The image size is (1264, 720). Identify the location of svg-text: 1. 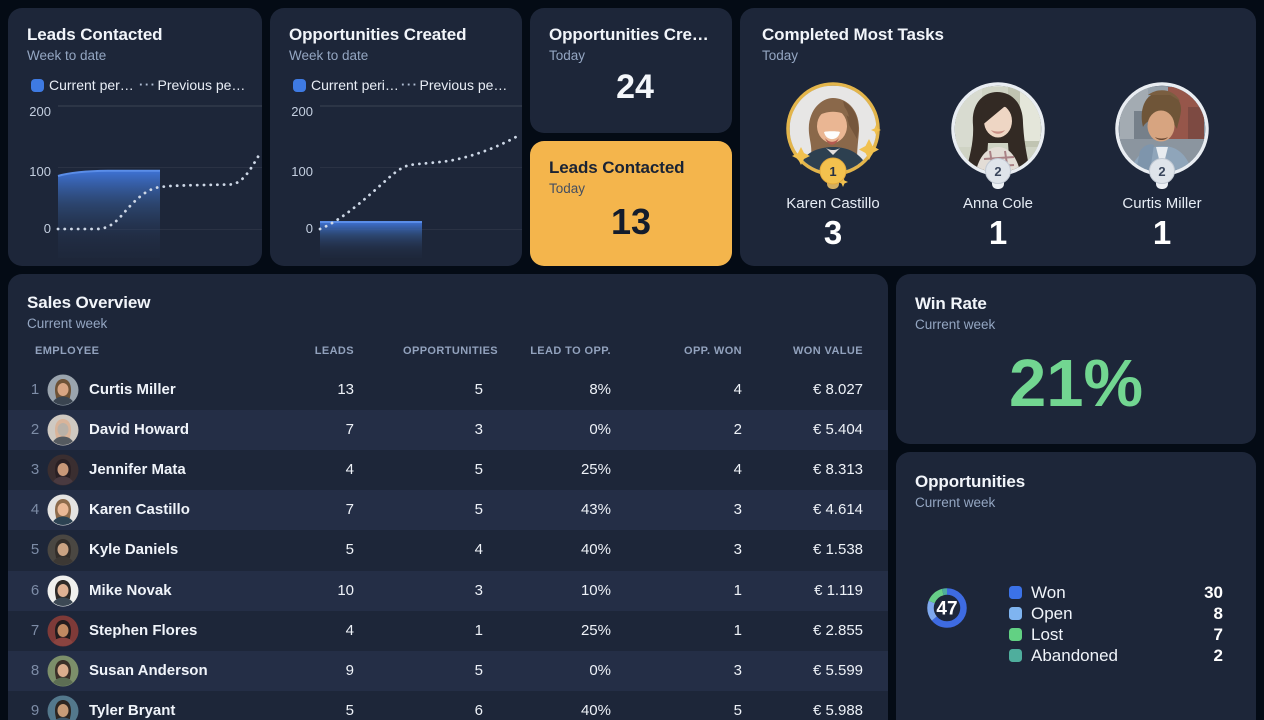
(832, 171).